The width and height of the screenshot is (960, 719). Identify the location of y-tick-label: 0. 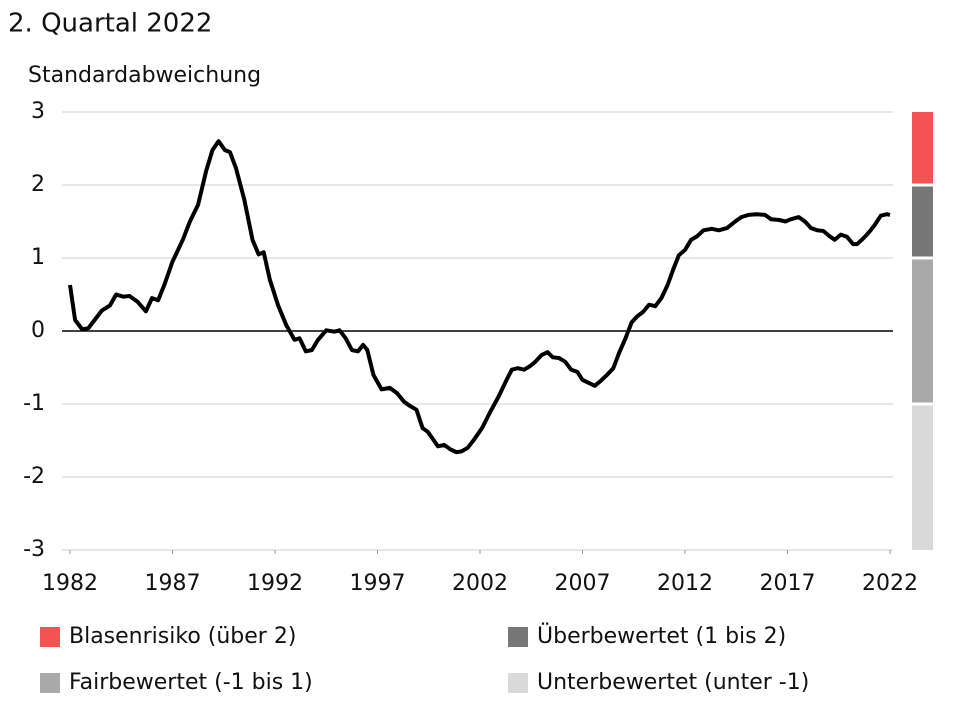
(38, 330).